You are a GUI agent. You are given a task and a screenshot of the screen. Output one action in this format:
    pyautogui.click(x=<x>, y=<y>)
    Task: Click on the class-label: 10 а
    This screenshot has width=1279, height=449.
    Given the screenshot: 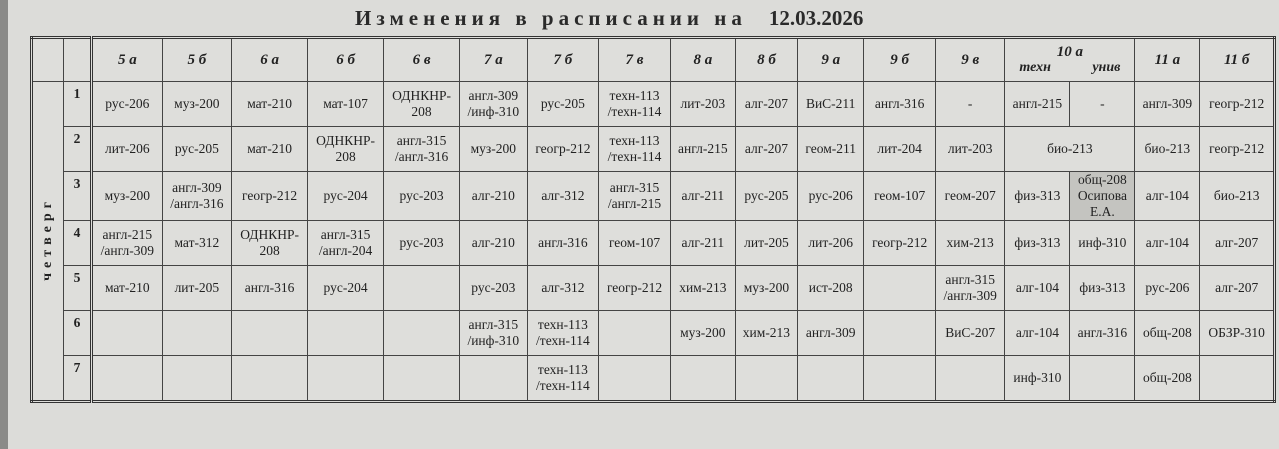 What is the action you would take?
    pyautogui.click(x=1070, y=52)
    